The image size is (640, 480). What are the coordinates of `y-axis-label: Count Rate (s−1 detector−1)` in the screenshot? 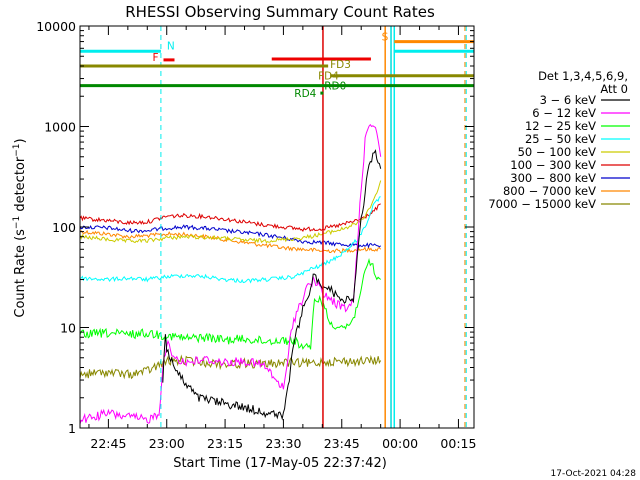 It's located at (20, 227).